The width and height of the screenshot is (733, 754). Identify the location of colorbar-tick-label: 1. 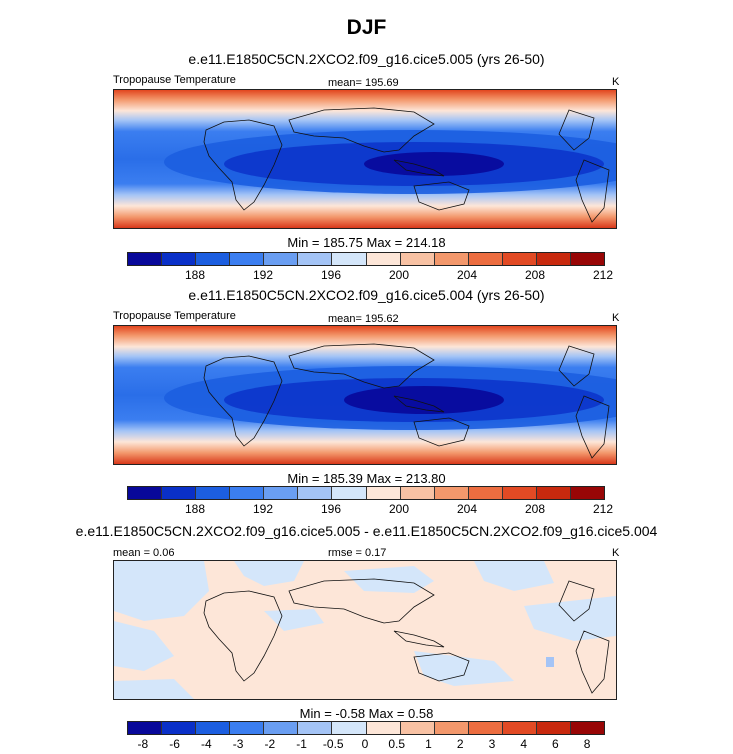
(428, 744).